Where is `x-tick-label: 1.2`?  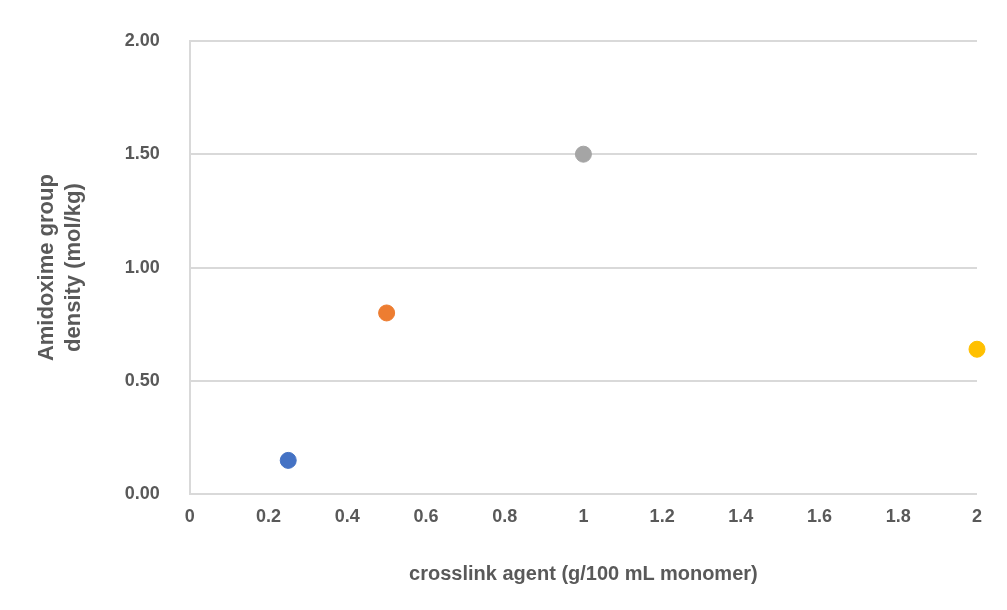
x-tick-label: 1.2 is located at coordinates (662, 516).